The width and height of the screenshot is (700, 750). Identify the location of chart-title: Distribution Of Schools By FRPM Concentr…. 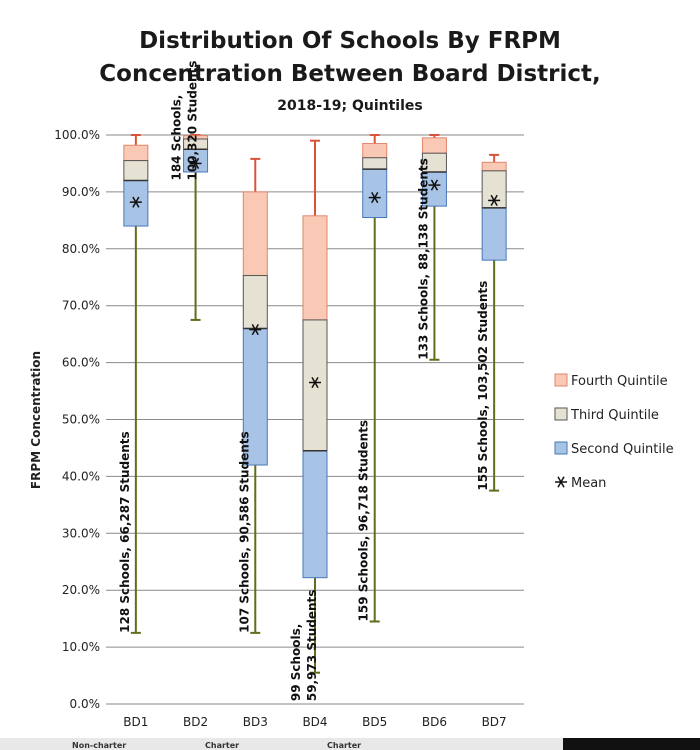
(349, 71).